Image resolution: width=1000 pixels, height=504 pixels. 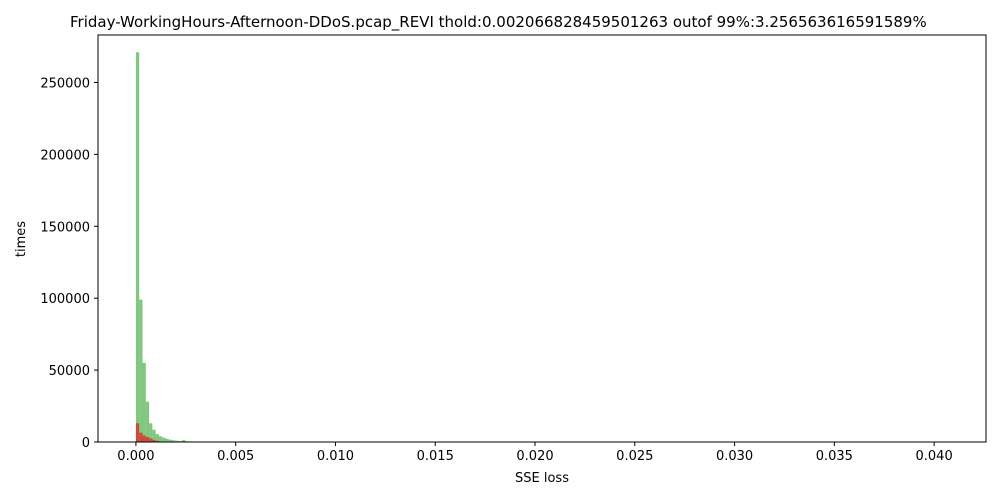 What do you see at coordinates (542, 478) in the screenshot?
I see `x-axis-label: SSE loss` at bounding box center [542, 478].